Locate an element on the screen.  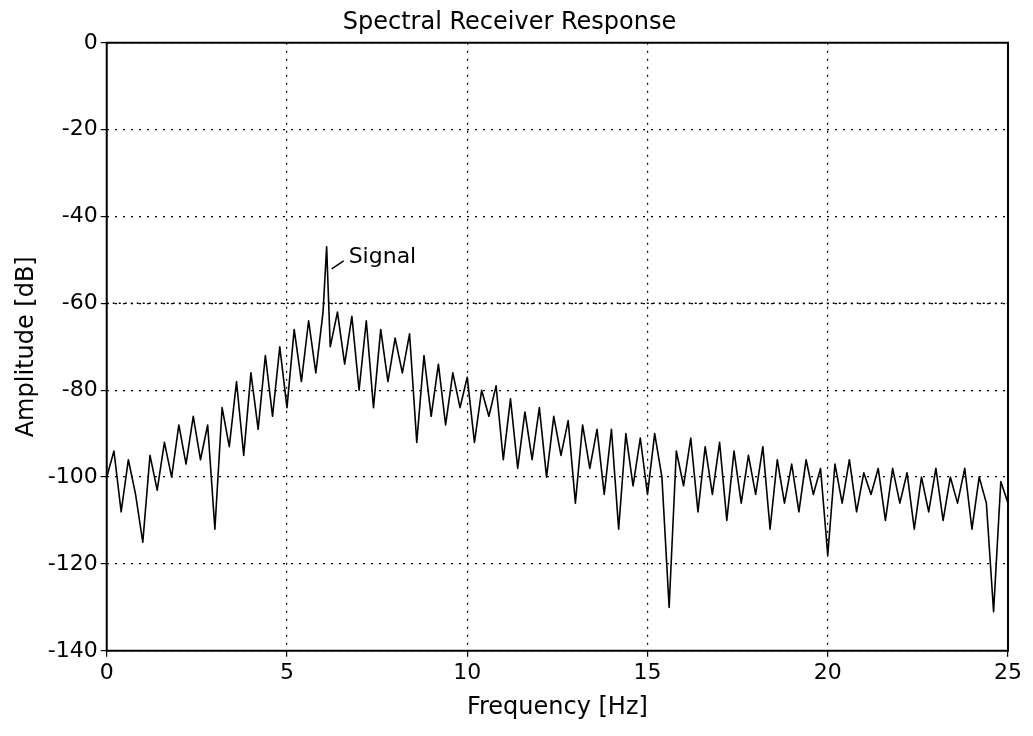
y-tick-label: -80 is located at coordinates (79, 388).